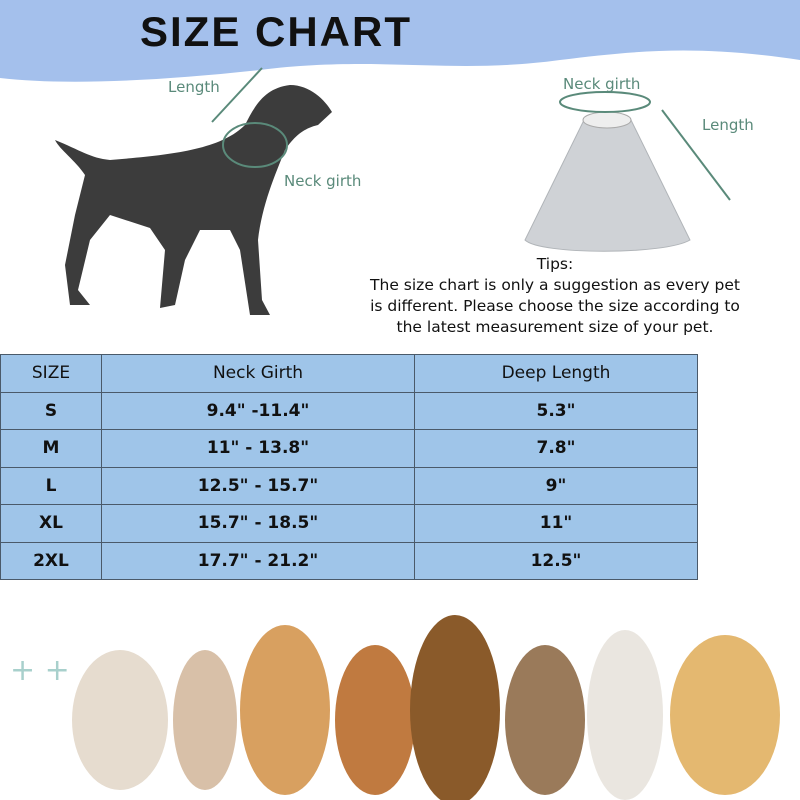 The image size is (800, 800). Describe the element at coordinates (607, 184) in the screenshot. I see `cone-icon` at that location.